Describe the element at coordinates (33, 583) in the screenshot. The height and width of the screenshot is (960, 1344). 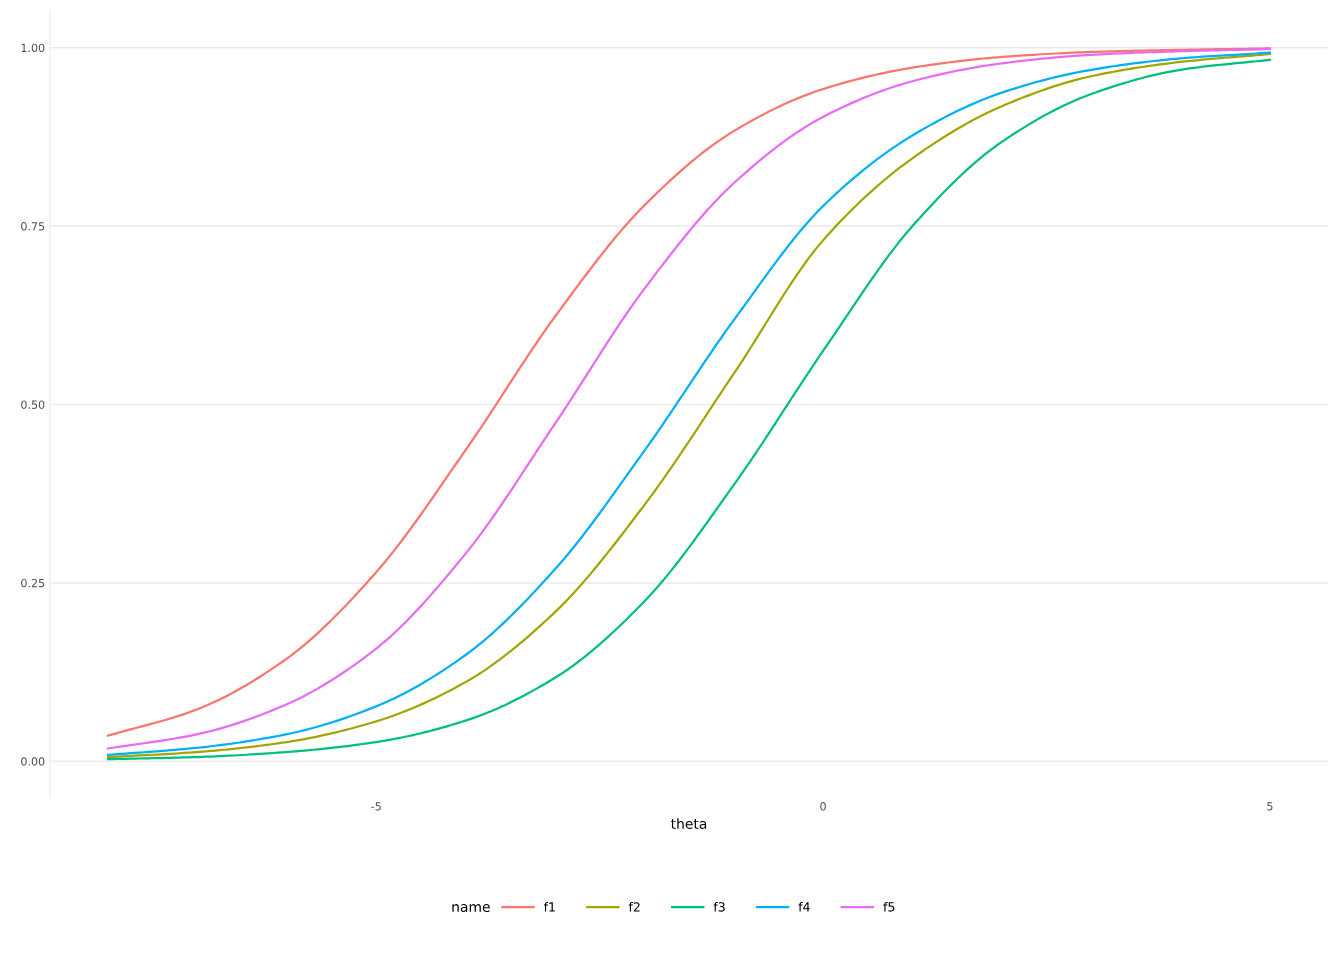
I see `y-tick-label: 0.25` at that location.